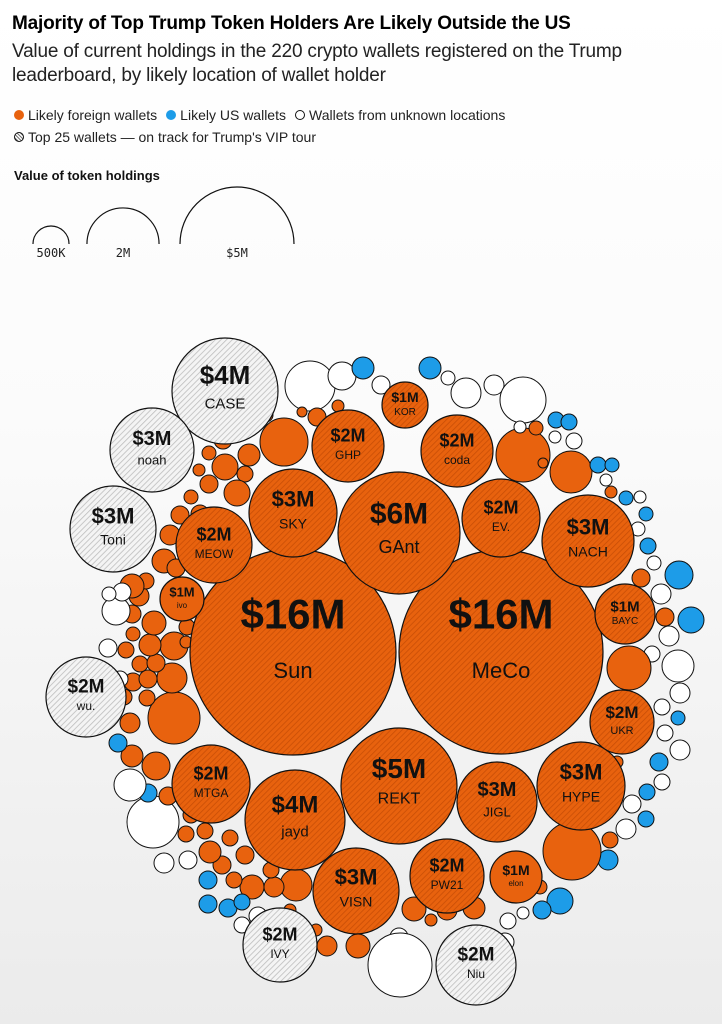  I want to click on wallet-name-label: VISN, so click(356, 901).